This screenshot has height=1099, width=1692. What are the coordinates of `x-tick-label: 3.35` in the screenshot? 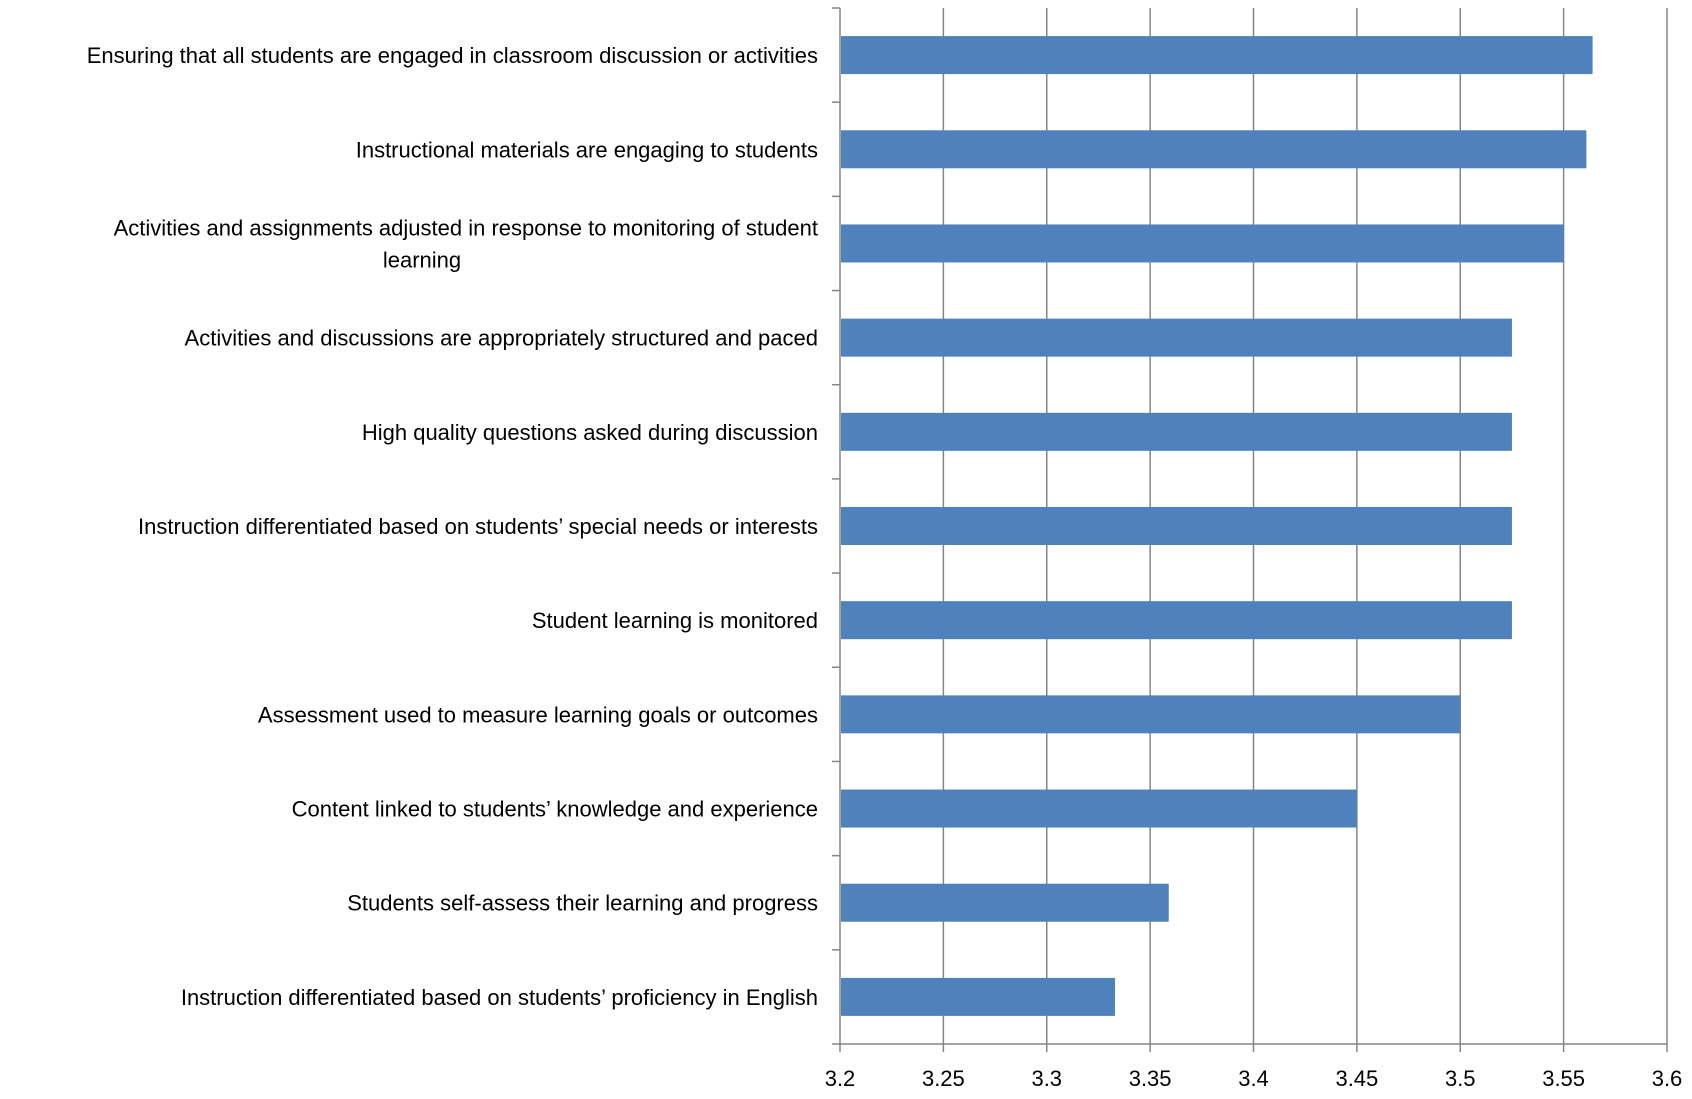 It's located at (1150, 1078).